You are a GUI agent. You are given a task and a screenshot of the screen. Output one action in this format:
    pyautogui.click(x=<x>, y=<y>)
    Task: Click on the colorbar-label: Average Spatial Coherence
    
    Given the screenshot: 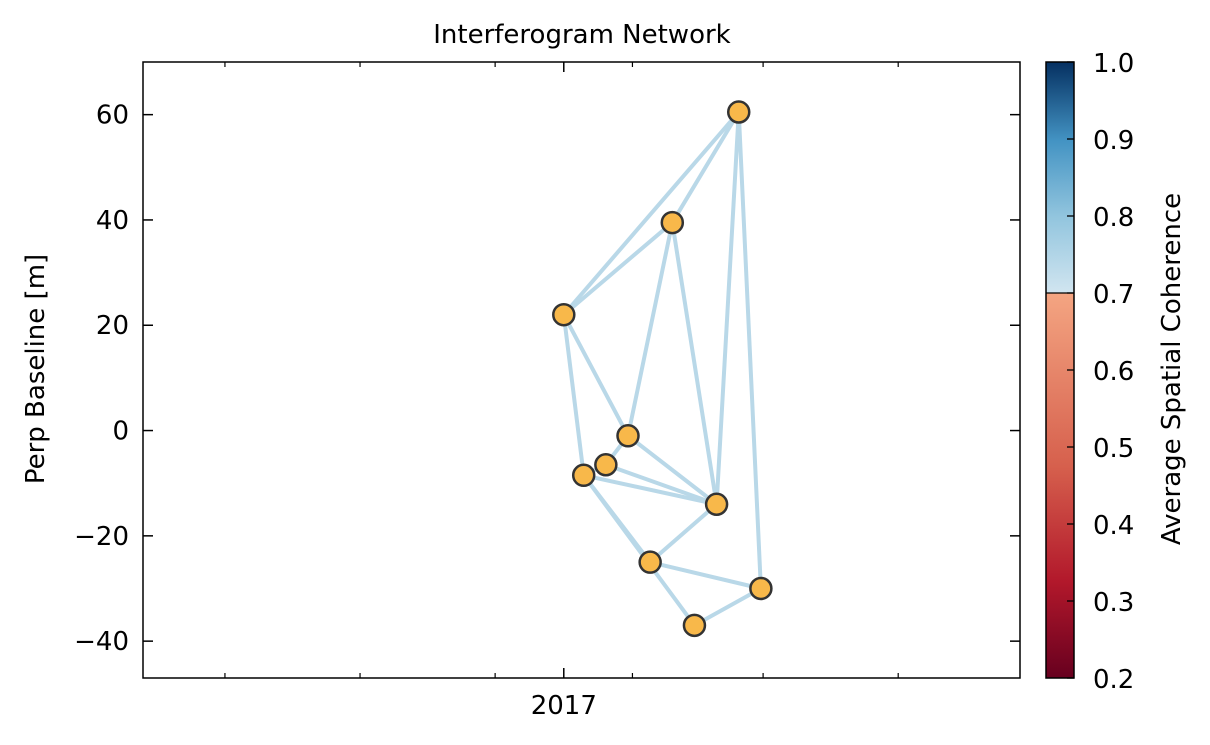 What is the action you would take?
    pyautogui.click(x=1172, y=369)
    